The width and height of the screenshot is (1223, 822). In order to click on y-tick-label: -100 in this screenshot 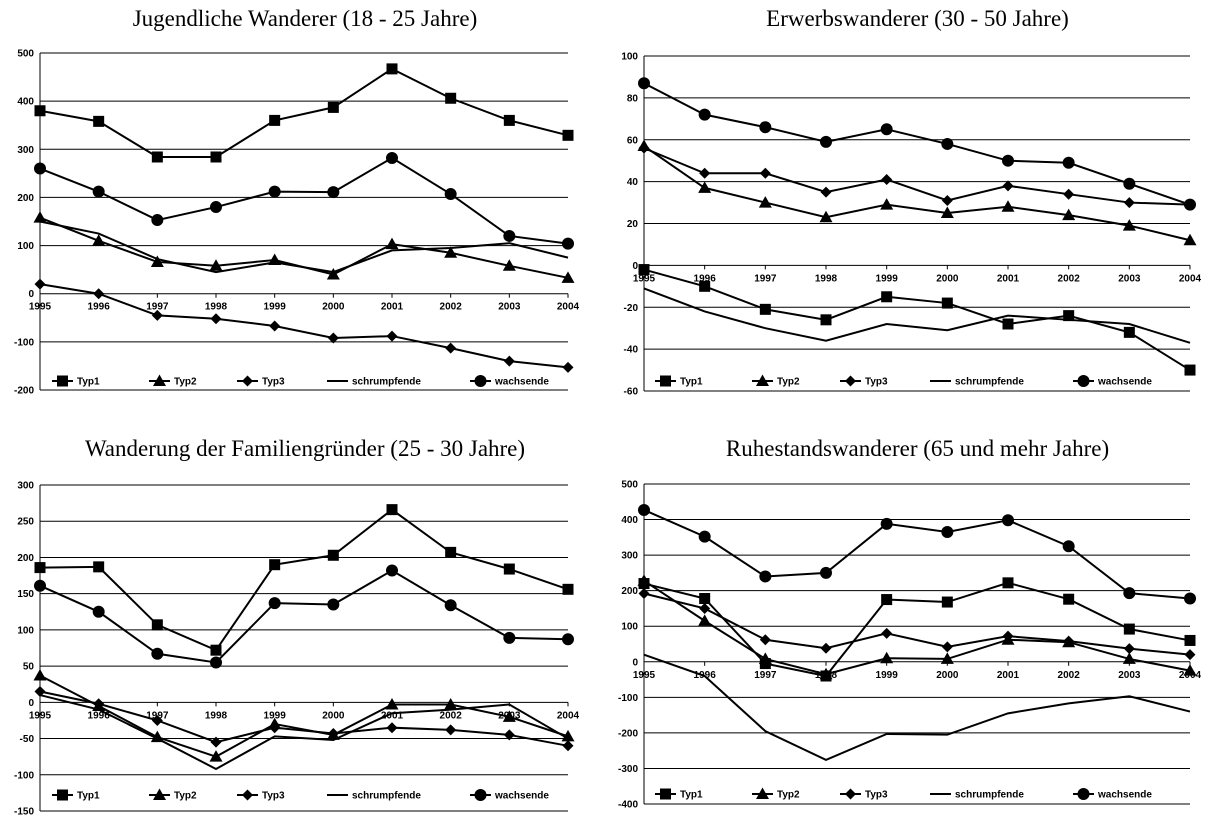, I will do `click(24, 775)`.